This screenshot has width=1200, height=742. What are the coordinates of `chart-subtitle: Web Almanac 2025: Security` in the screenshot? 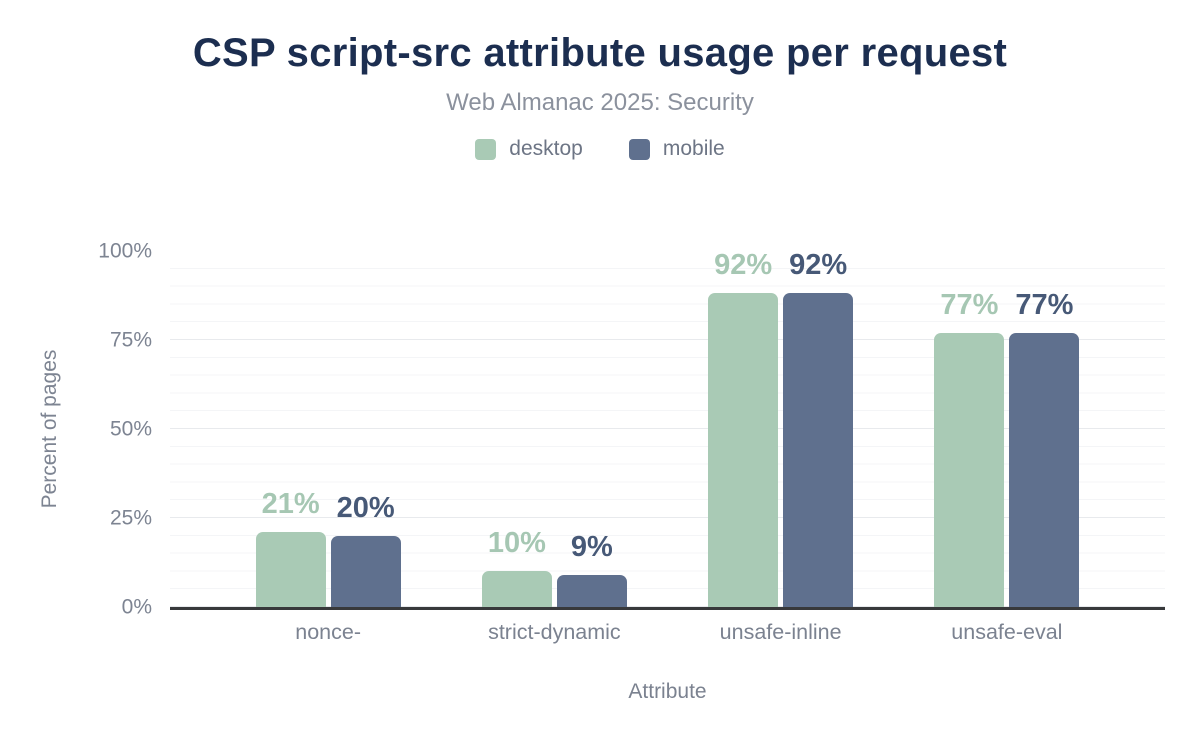 It's located at (600, 102).